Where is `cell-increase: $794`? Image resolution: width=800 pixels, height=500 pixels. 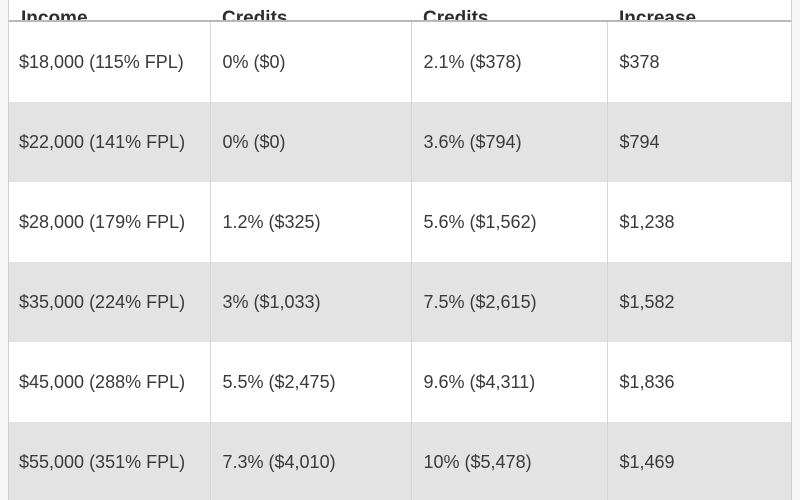 cell-increase: $794 is located at coordinates (699, 142).